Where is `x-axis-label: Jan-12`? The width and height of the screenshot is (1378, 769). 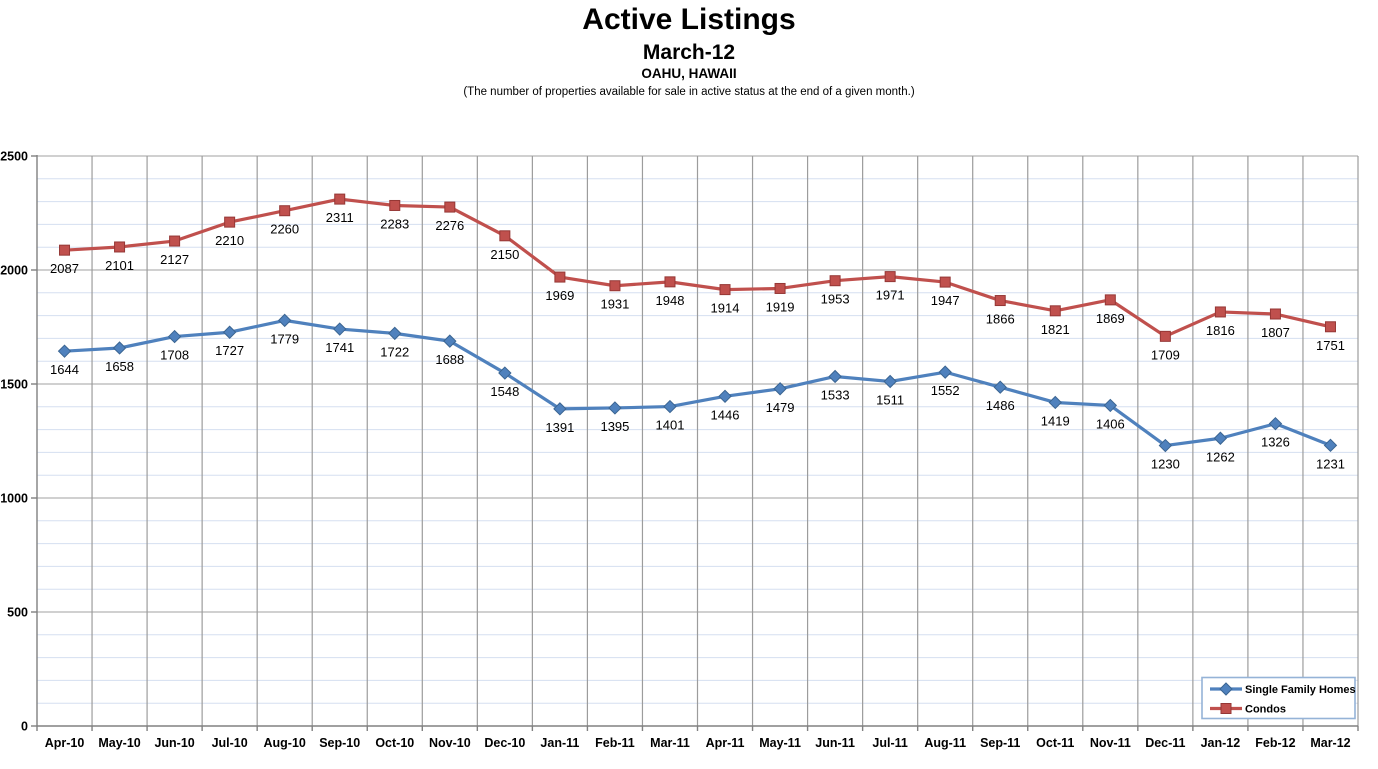 x-axis-label: Jan-12 is located at coordinates (1221, 743).